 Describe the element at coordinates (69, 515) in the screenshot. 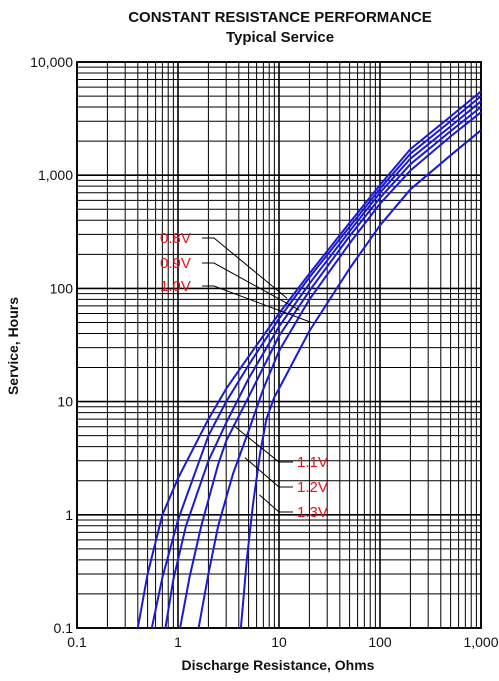

I see `y-tick-label: 1` at that location.